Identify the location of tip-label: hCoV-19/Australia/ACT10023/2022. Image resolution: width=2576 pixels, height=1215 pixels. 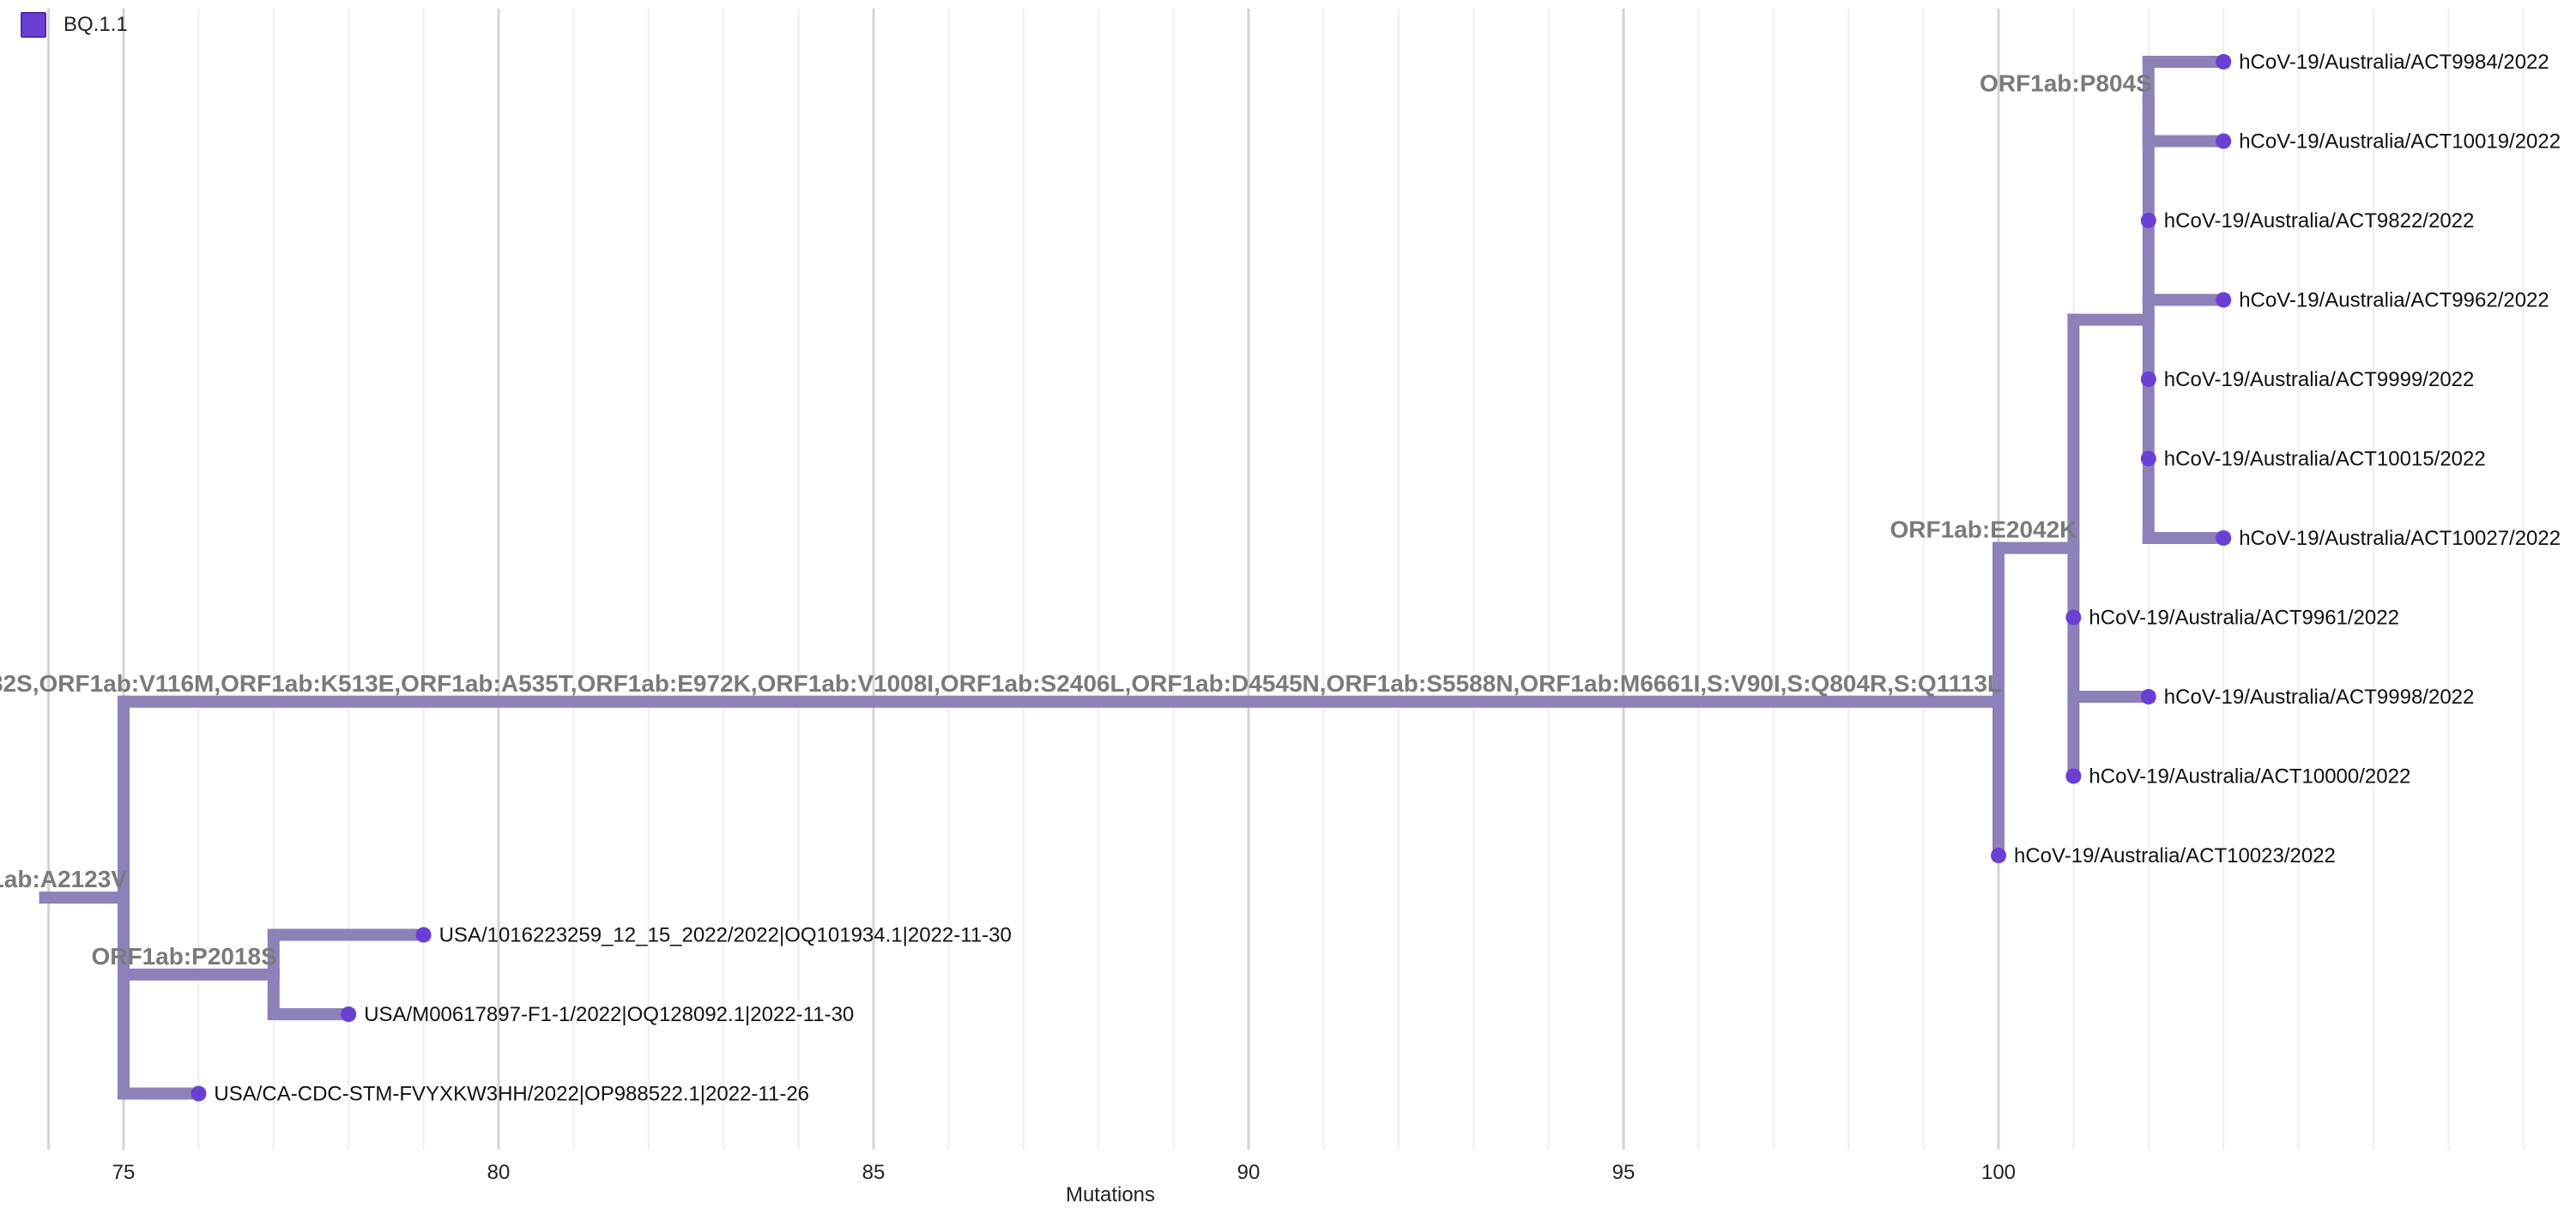
(2175, 856).